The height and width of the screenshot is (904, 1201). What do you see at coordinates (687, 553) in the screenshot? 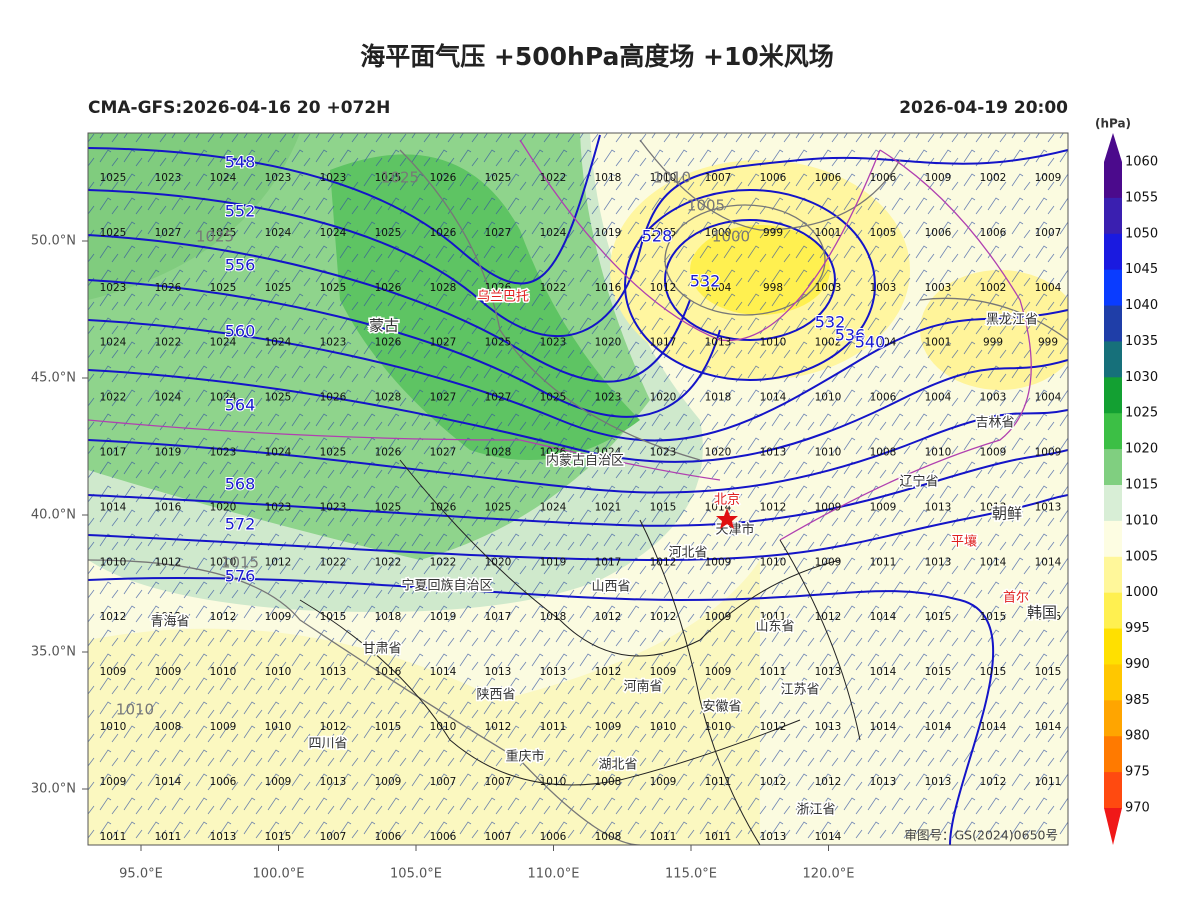
I see `place-label: 河北省` at bounding box center [687, 553].